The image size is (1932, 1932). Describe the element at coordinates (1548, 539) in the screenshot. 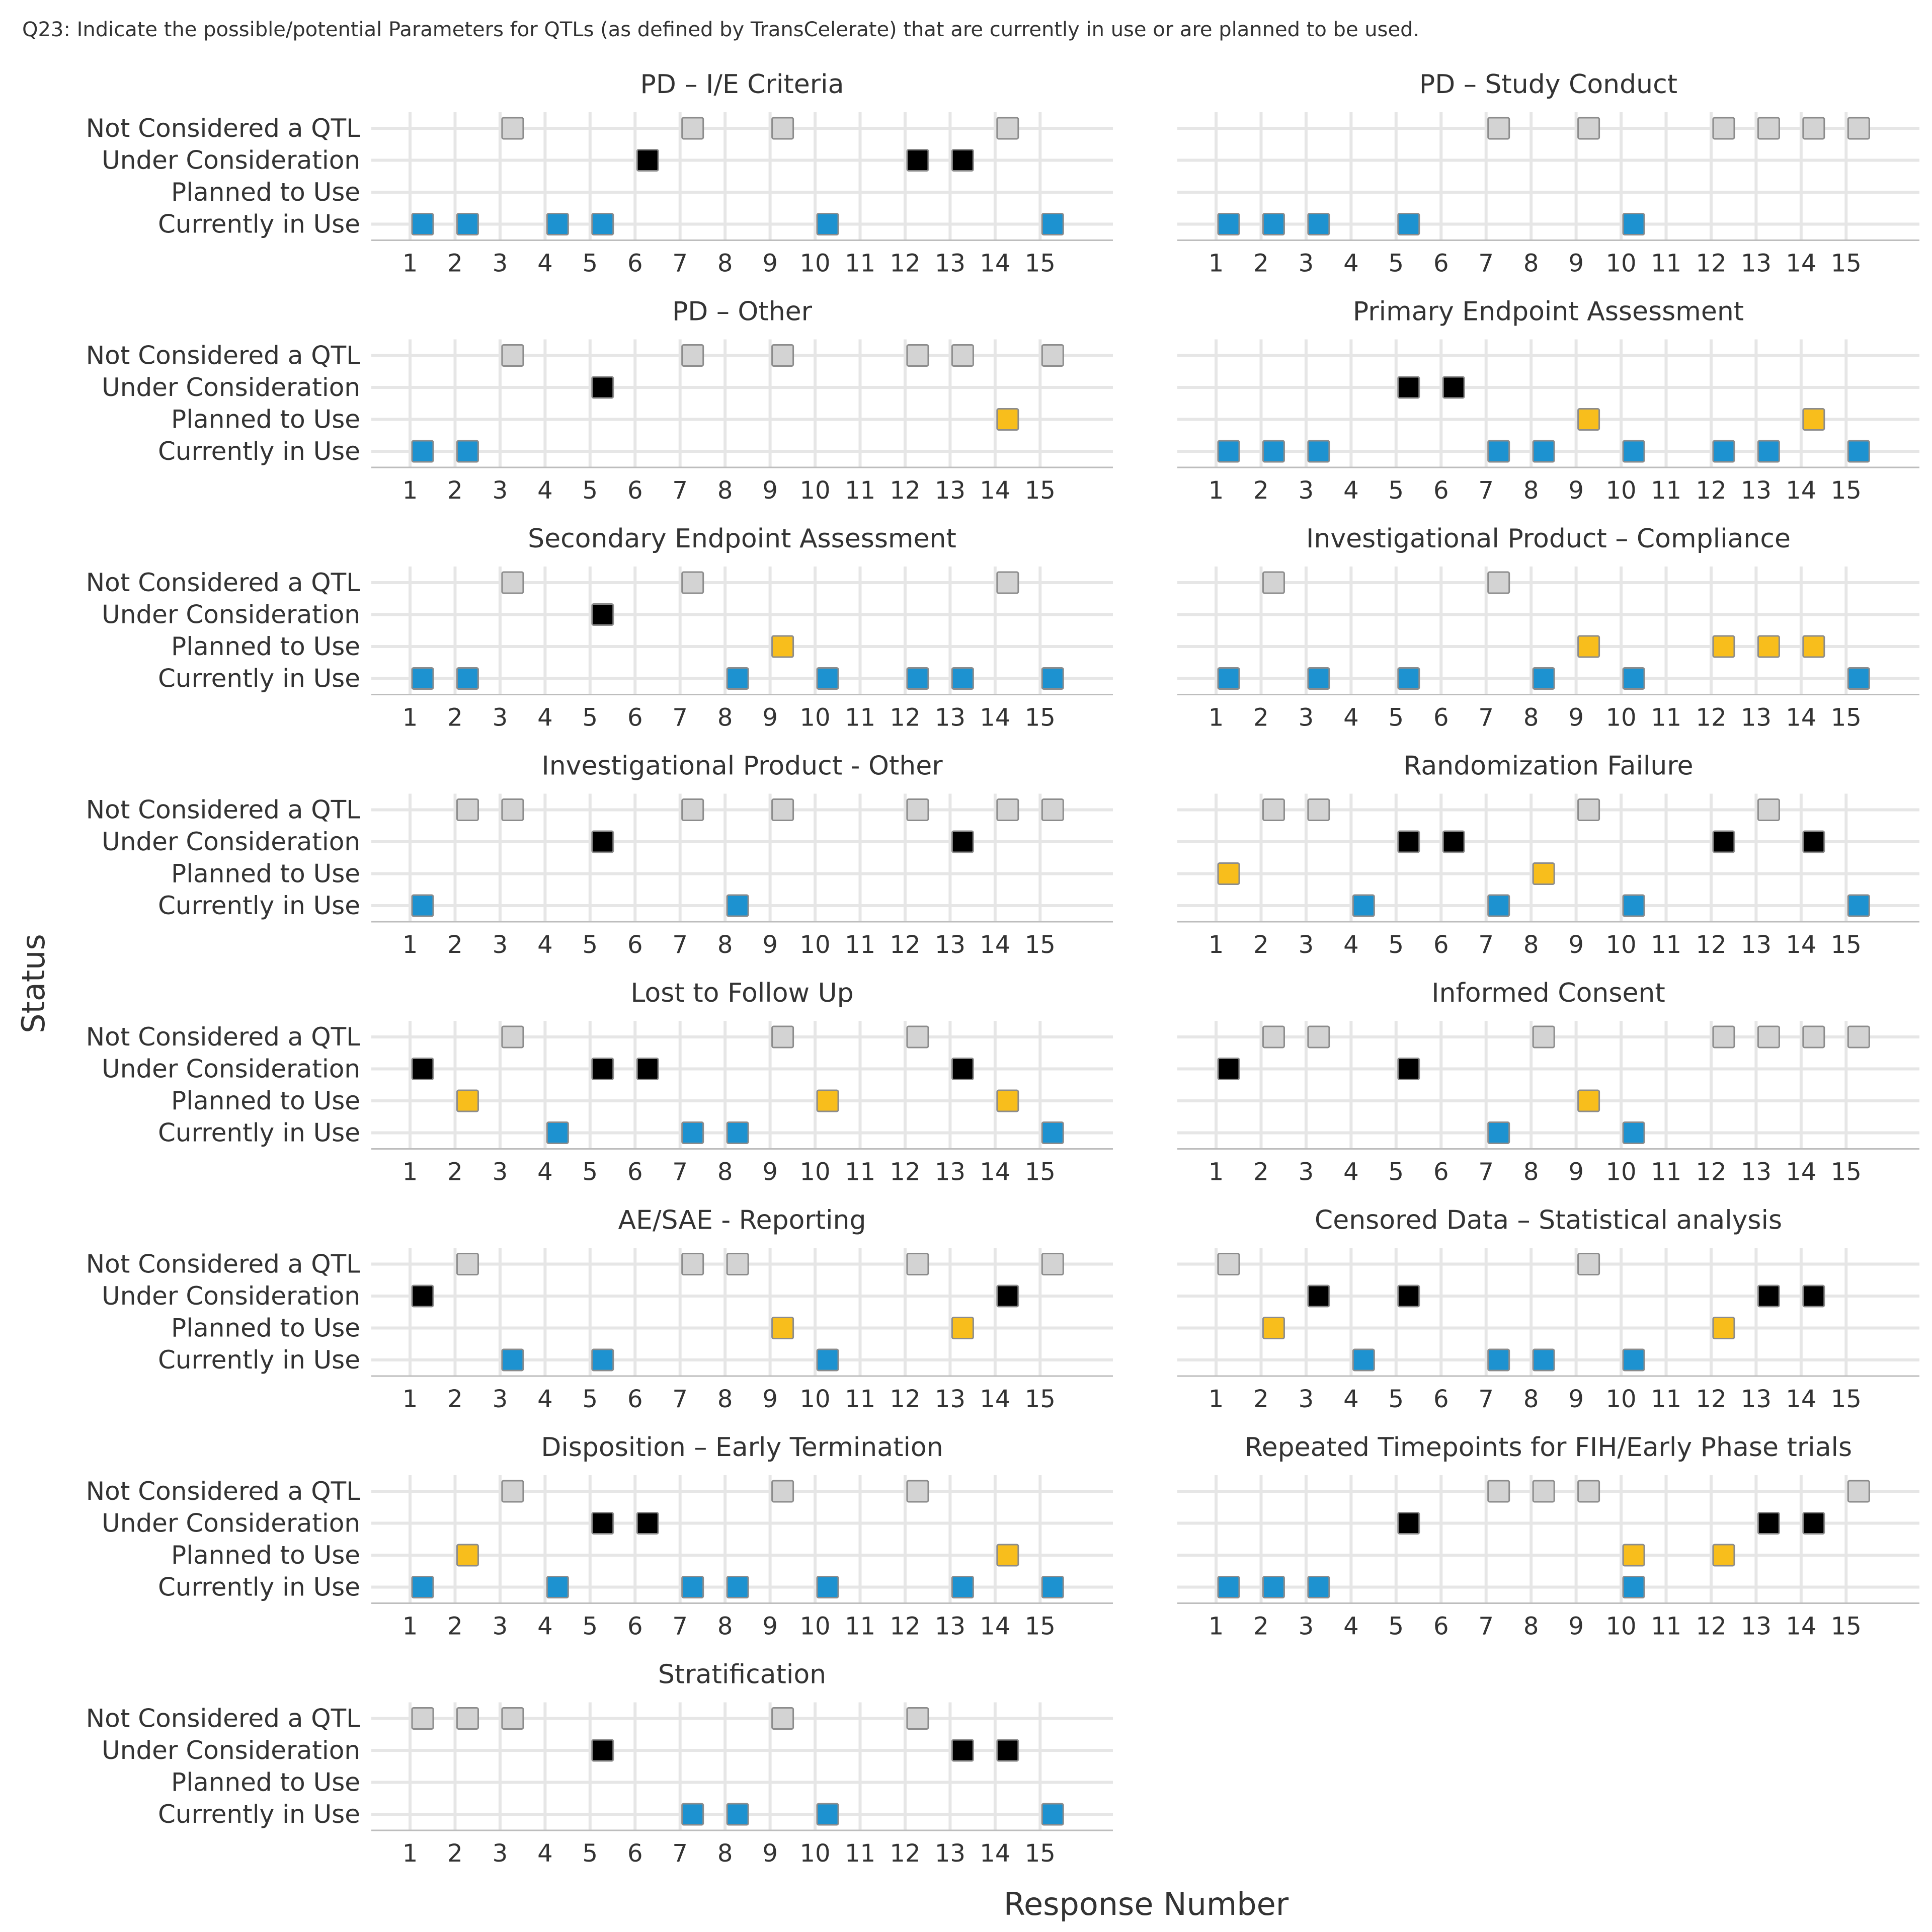

I see `panel-title: Investigational Product – Compliance` at that location.